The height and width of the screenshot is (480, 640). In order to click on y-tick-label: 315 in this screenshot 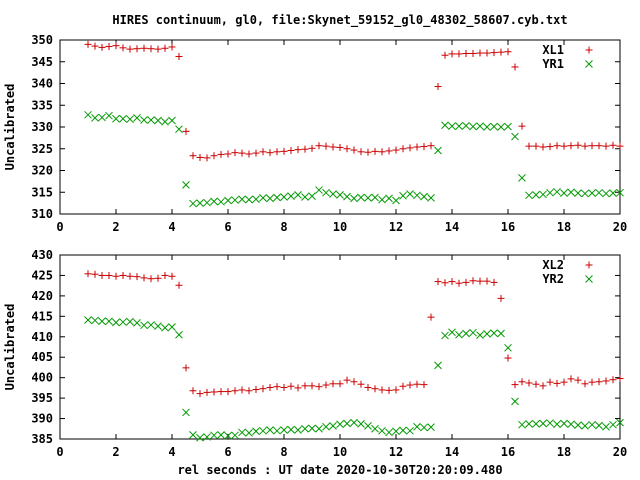, I will do `click(42, 192)`.